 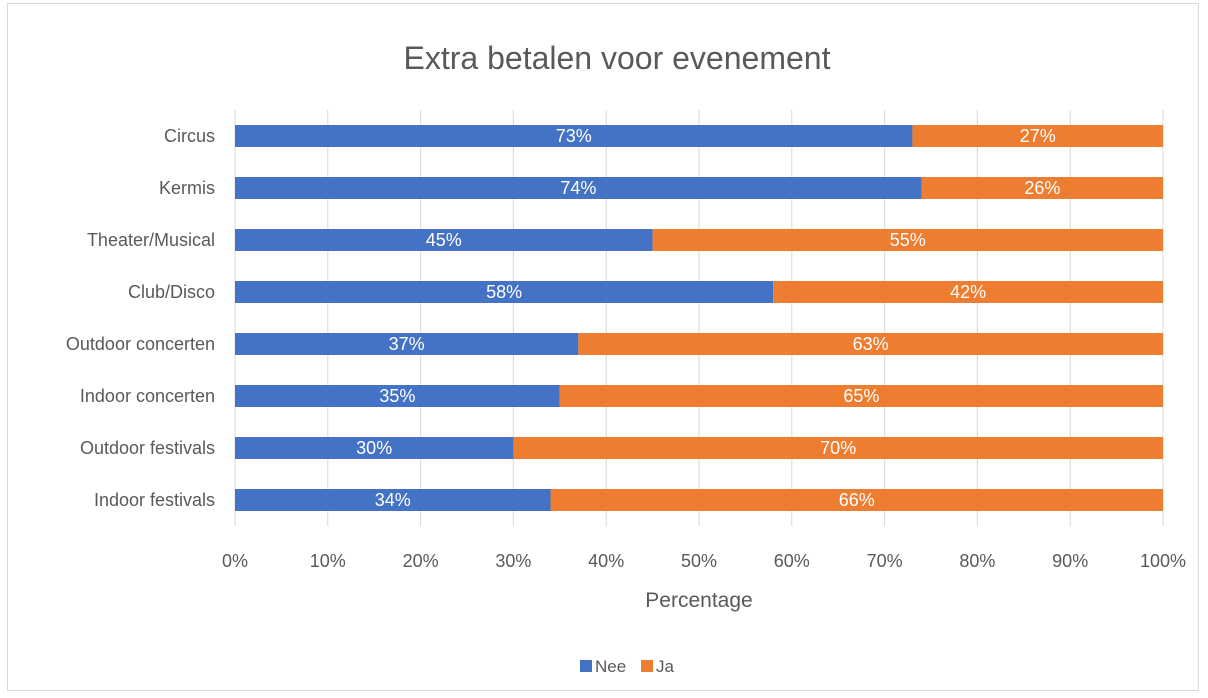 What do you see at coordinates (698, 600) in the screenshot?
I see `x-axis-title: Percentage` at bounding box center [698, 600].